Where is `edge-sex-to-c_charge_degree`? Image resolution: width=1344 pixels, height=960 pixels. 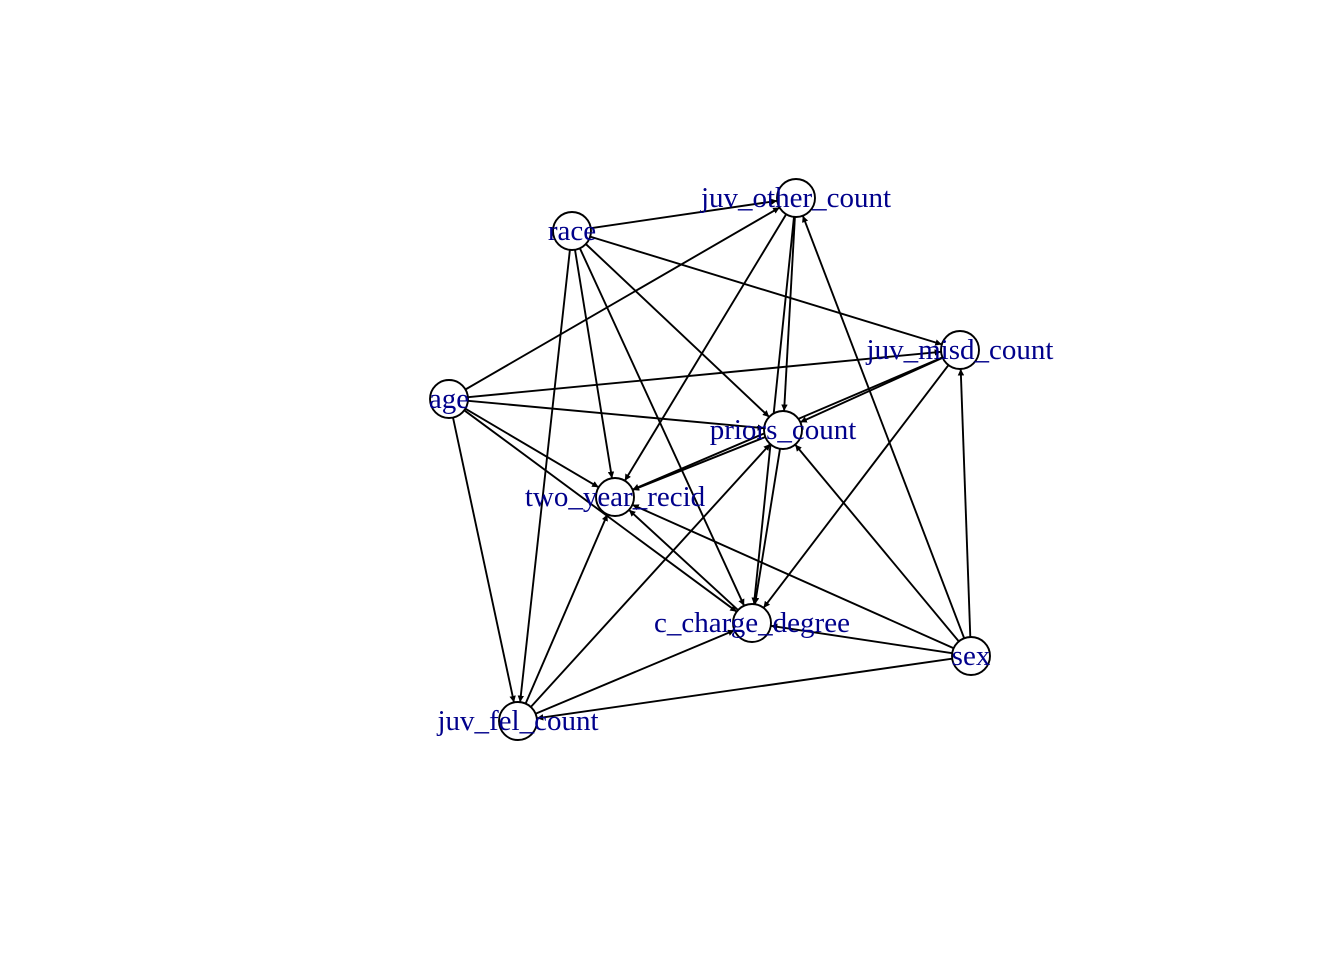
edge-sex-to-c_charge_degree is located at coordinates (861, 639).